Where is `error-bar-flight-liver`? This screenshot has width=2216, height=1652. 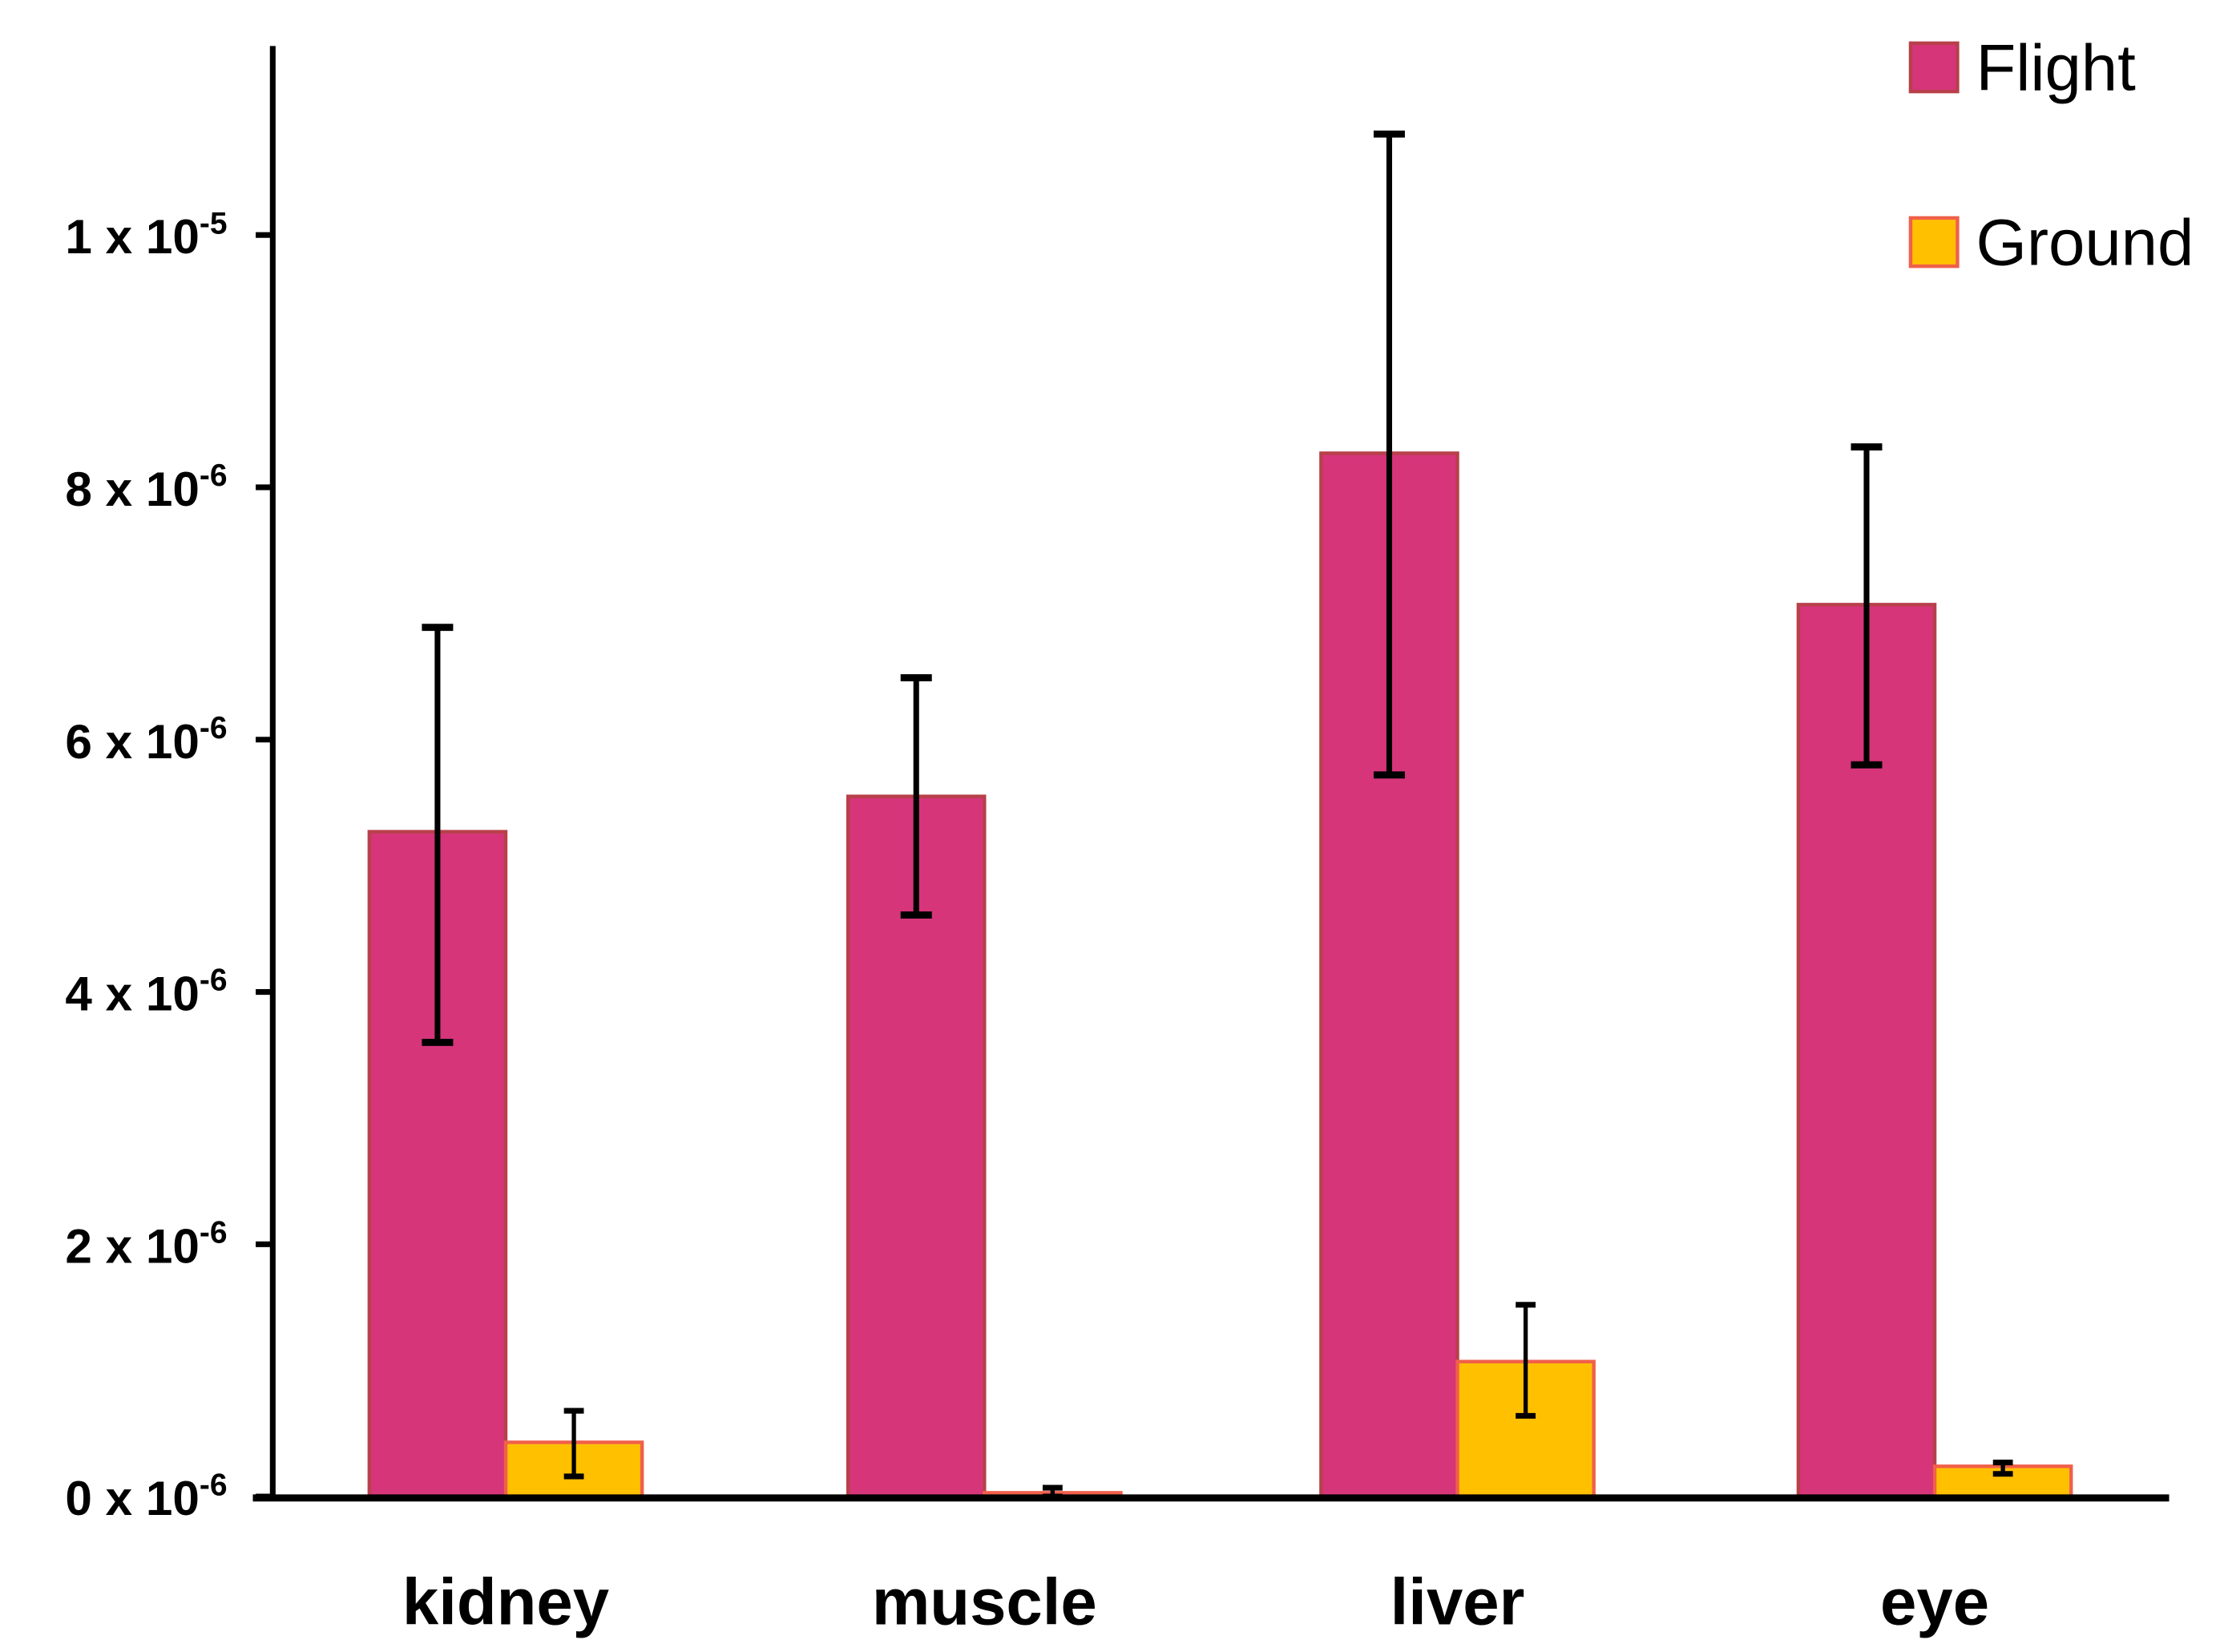 error-bar-flight-liver is located at coordinates (1389, 454).